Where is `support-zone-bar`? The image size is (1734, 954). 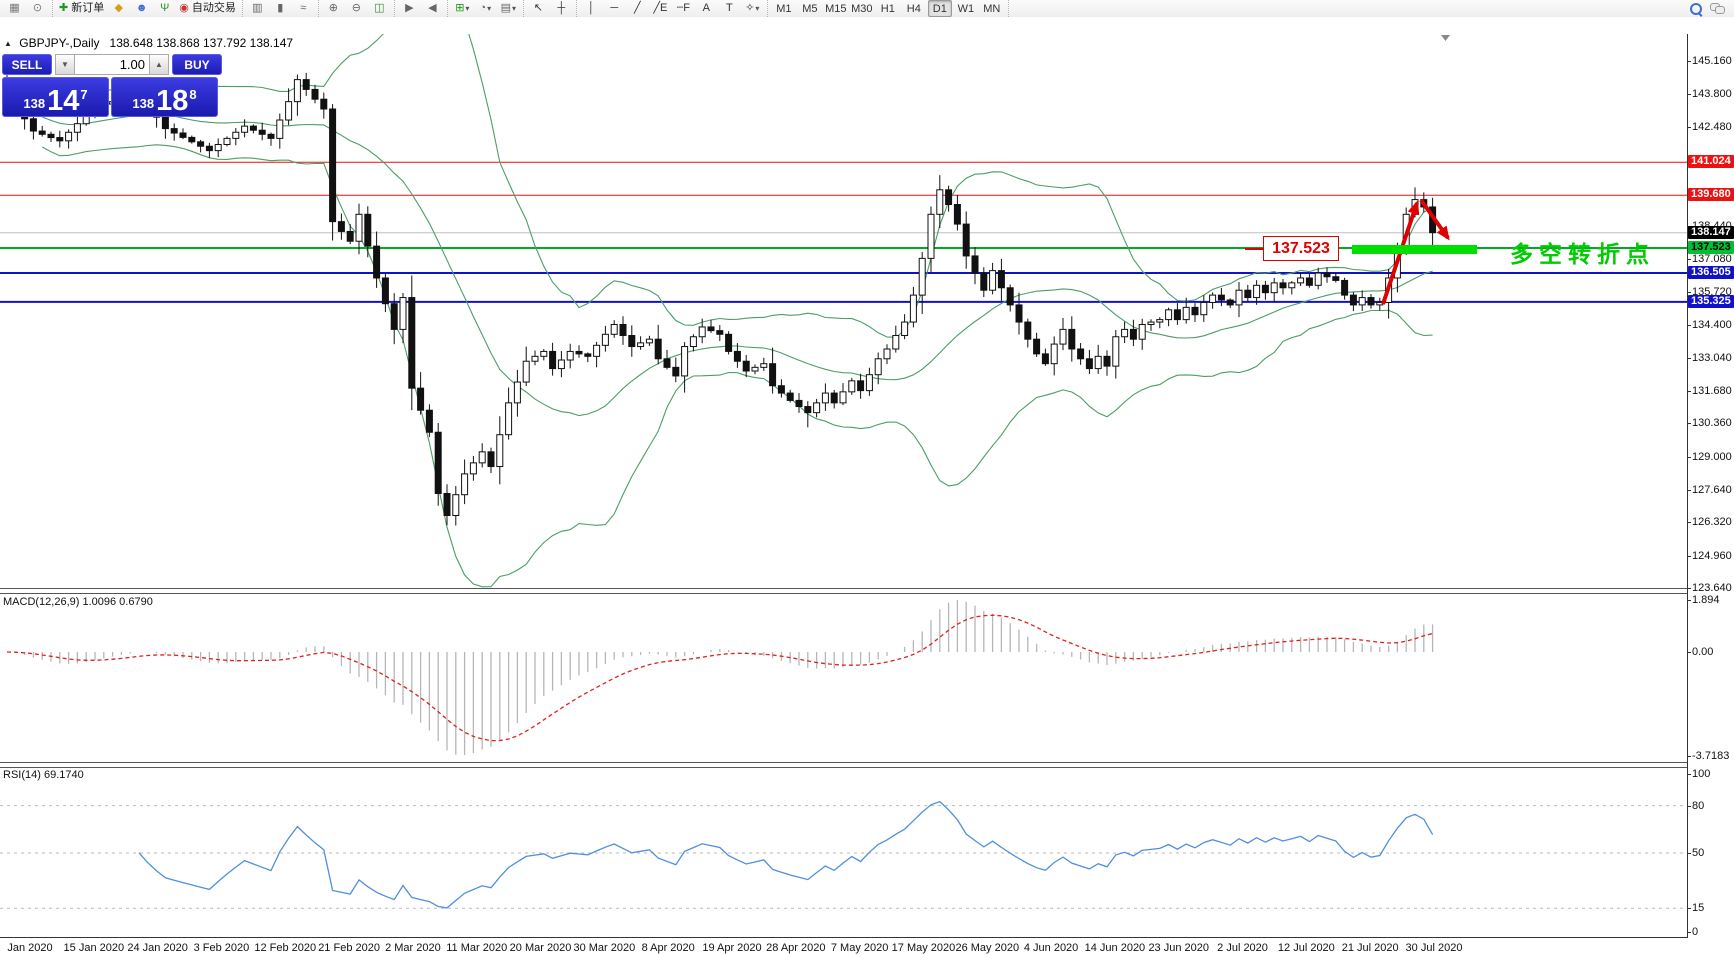
support-zone-bar is located at coordinates (1414, 249).